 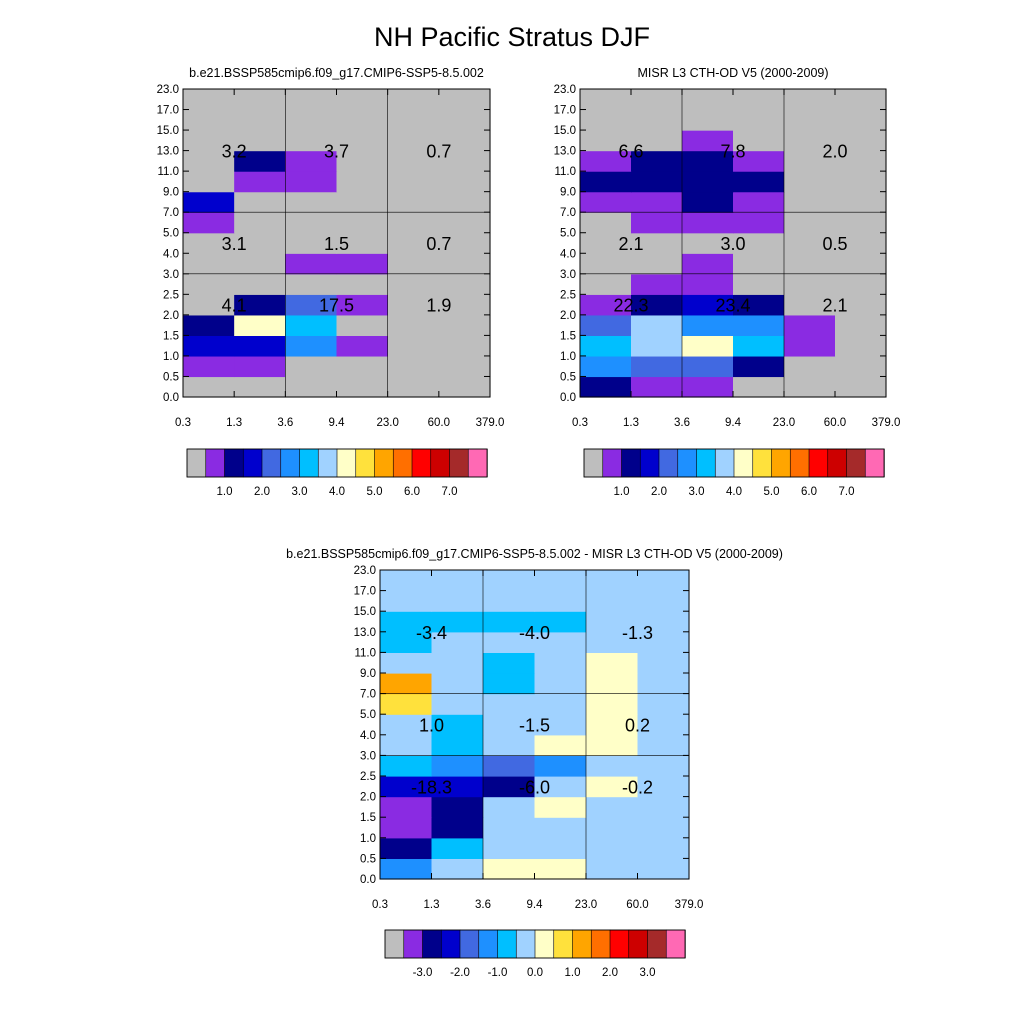 What do you see at coordinates (568, 377) in the screenshot?
I see `y-tick-label: 0.5` at bounding box center [568, 377].